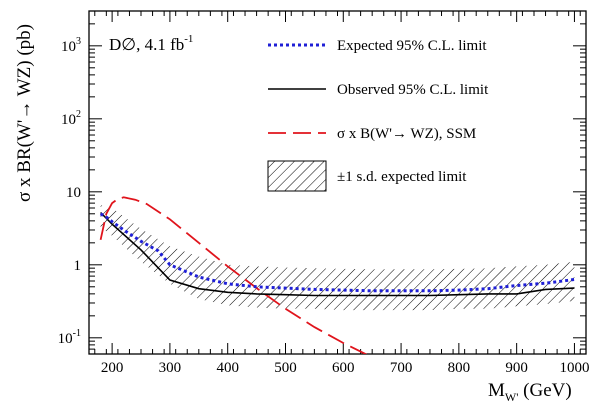 The height and width of the screenshot is (404, 601). Describe the element at coordinates (459, 368) in the screenshot. I see `x-tick-label: 800` at that location.